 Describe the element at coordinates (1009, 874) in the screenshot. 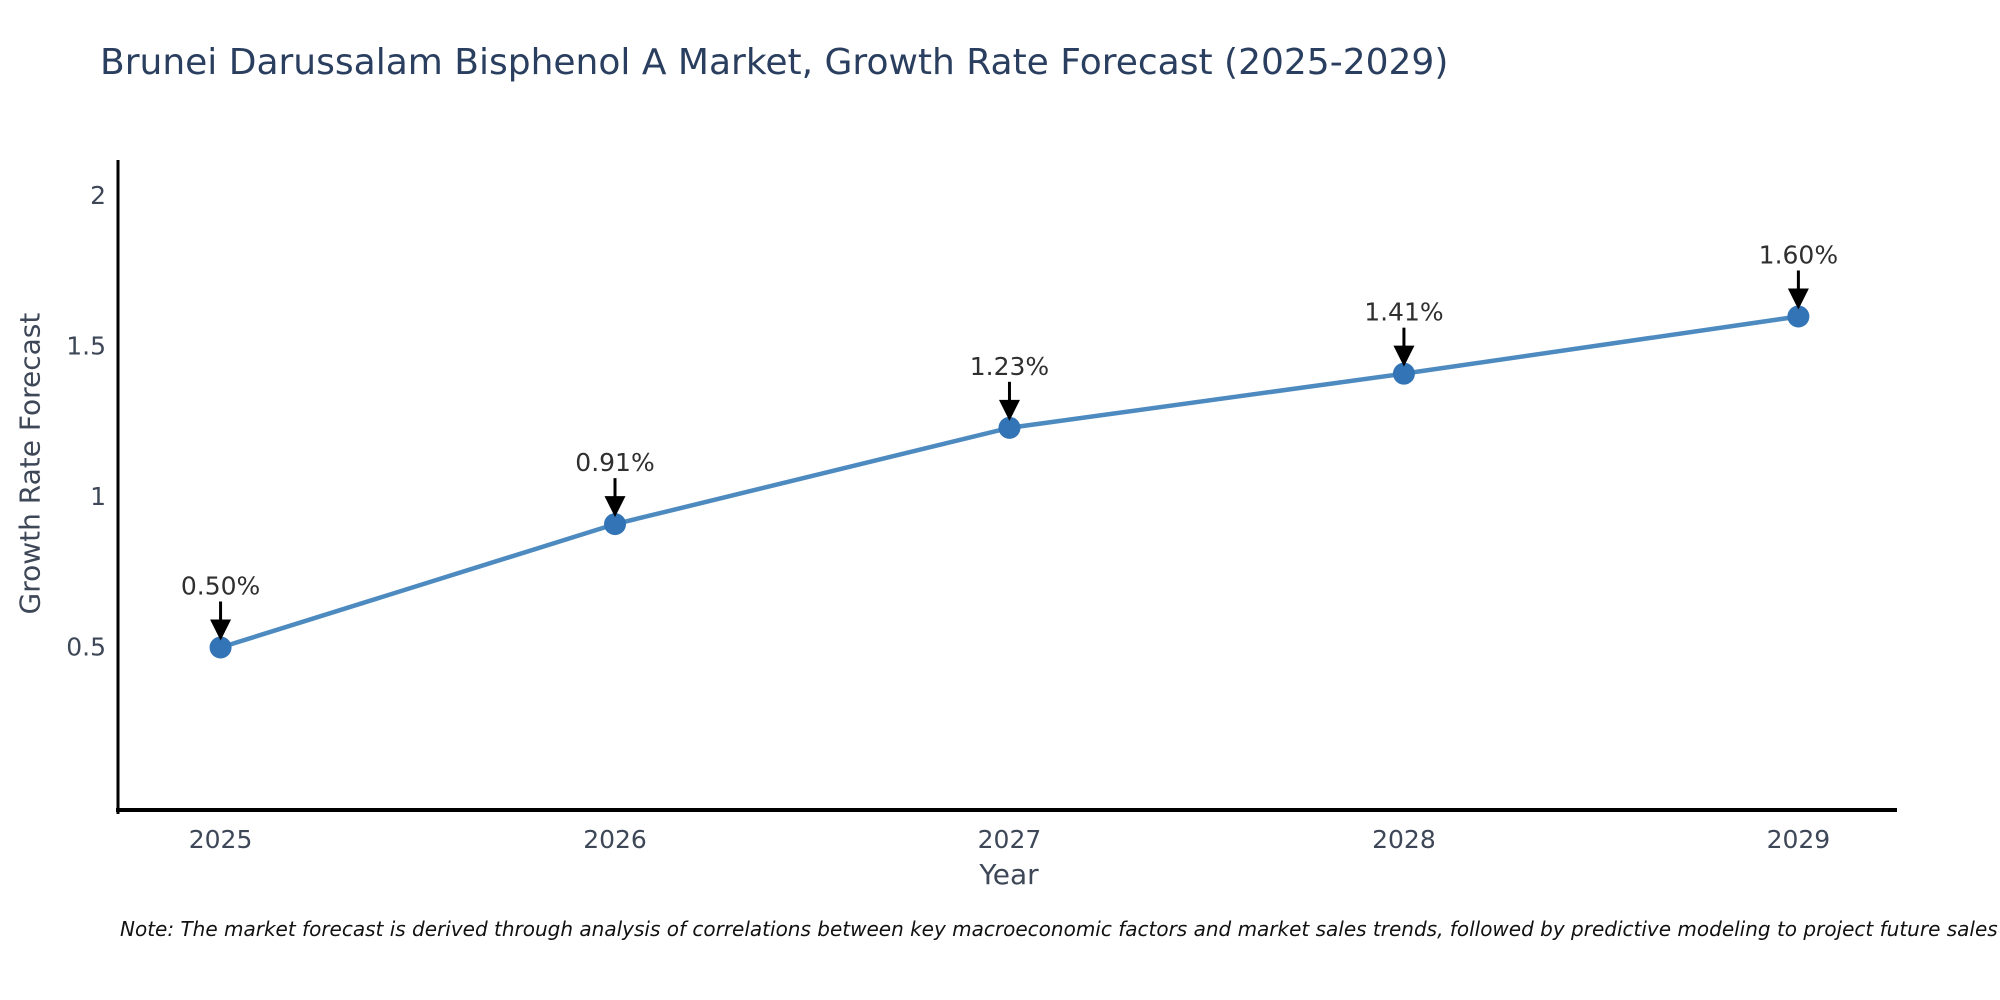

I see `x-axis-title: Year` at that location.